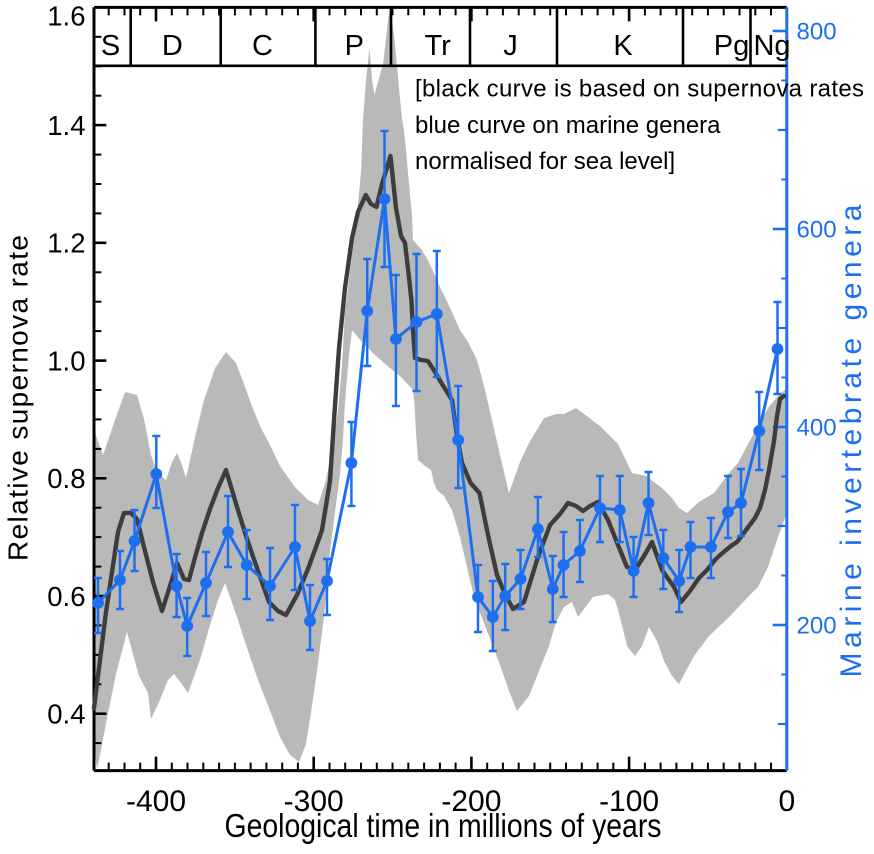  I want to click on svg-text: -200, so click(471, 801).